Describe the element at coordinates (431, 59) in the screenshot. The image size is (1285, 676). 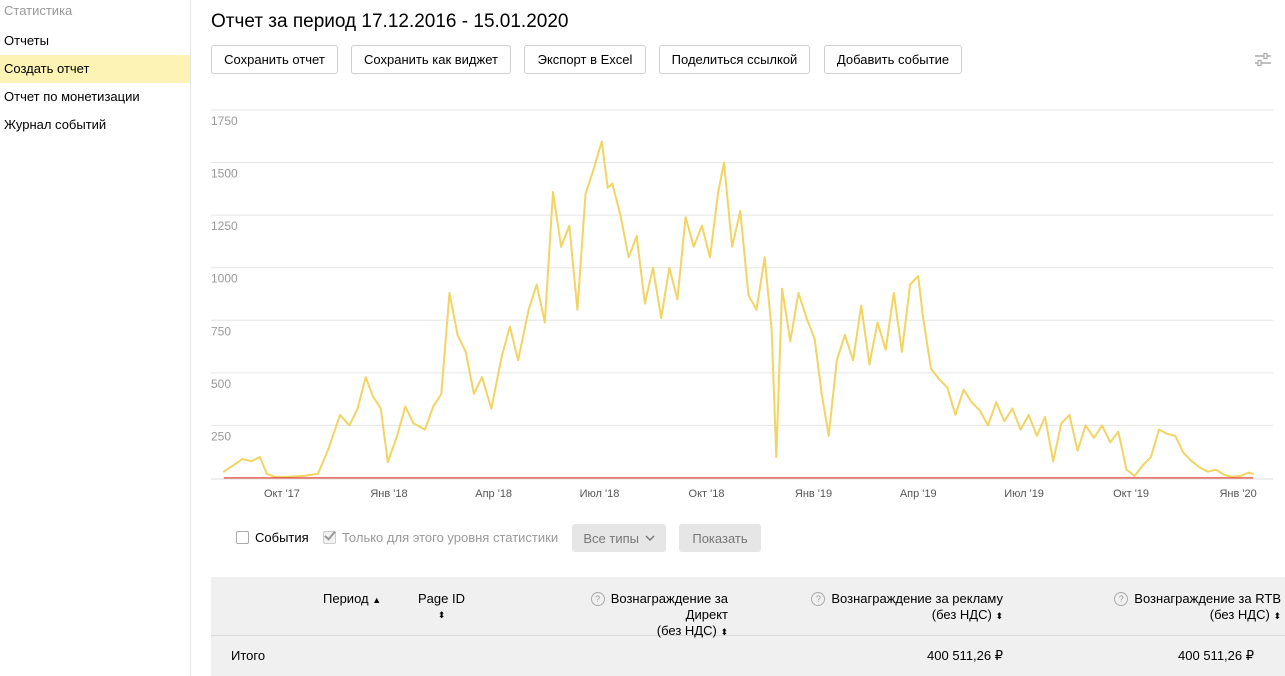
I see `save-as-widget-button: Сохранить как виджет` at that location.